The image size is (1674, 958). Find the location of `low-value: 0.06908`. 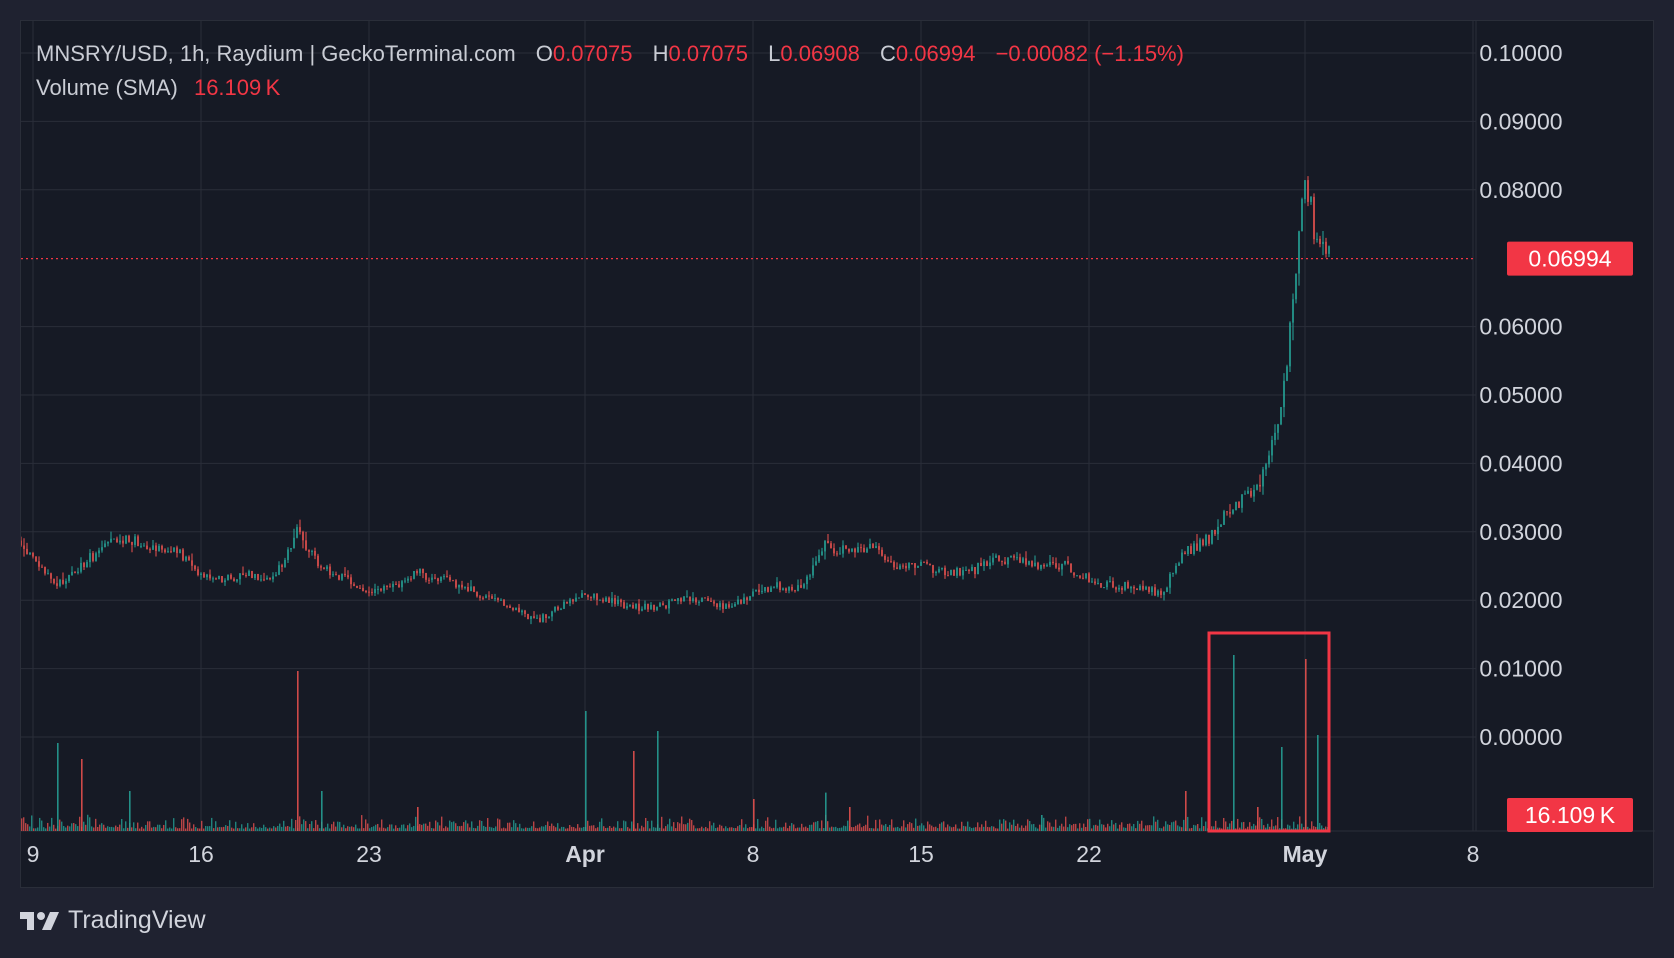

low-value: 0.06908 is located at coordinates (820, 53).